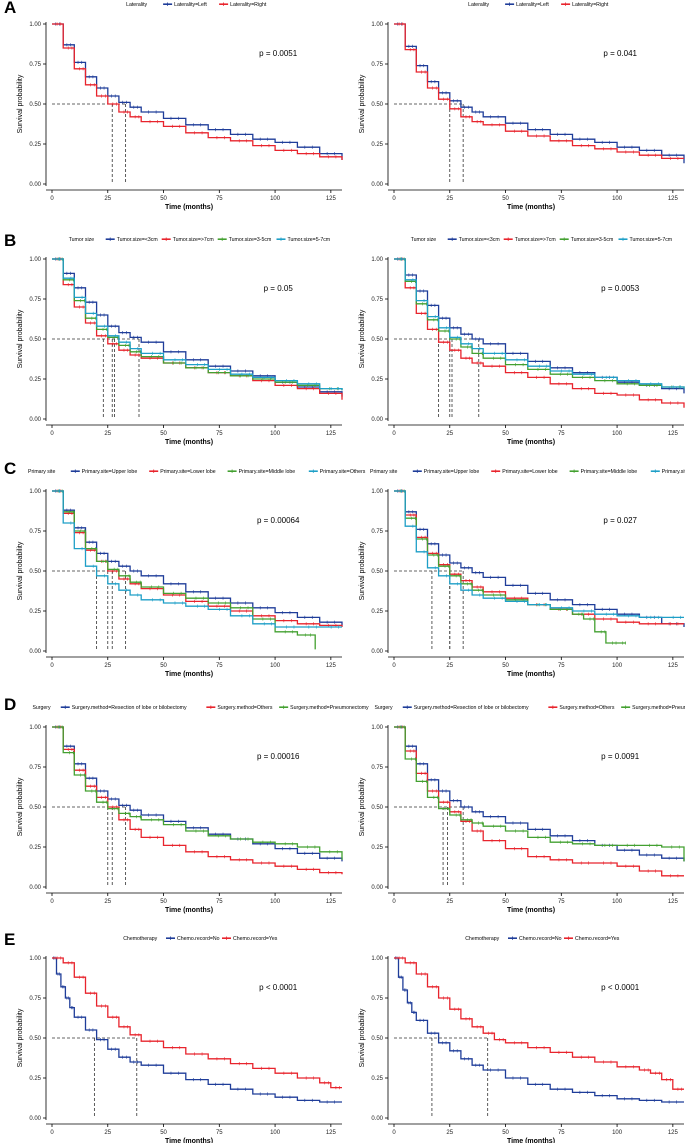 The height and width of the screenshot is (1143, 685). I want to click on p-value: p = 0.00064, so click(278, 520).